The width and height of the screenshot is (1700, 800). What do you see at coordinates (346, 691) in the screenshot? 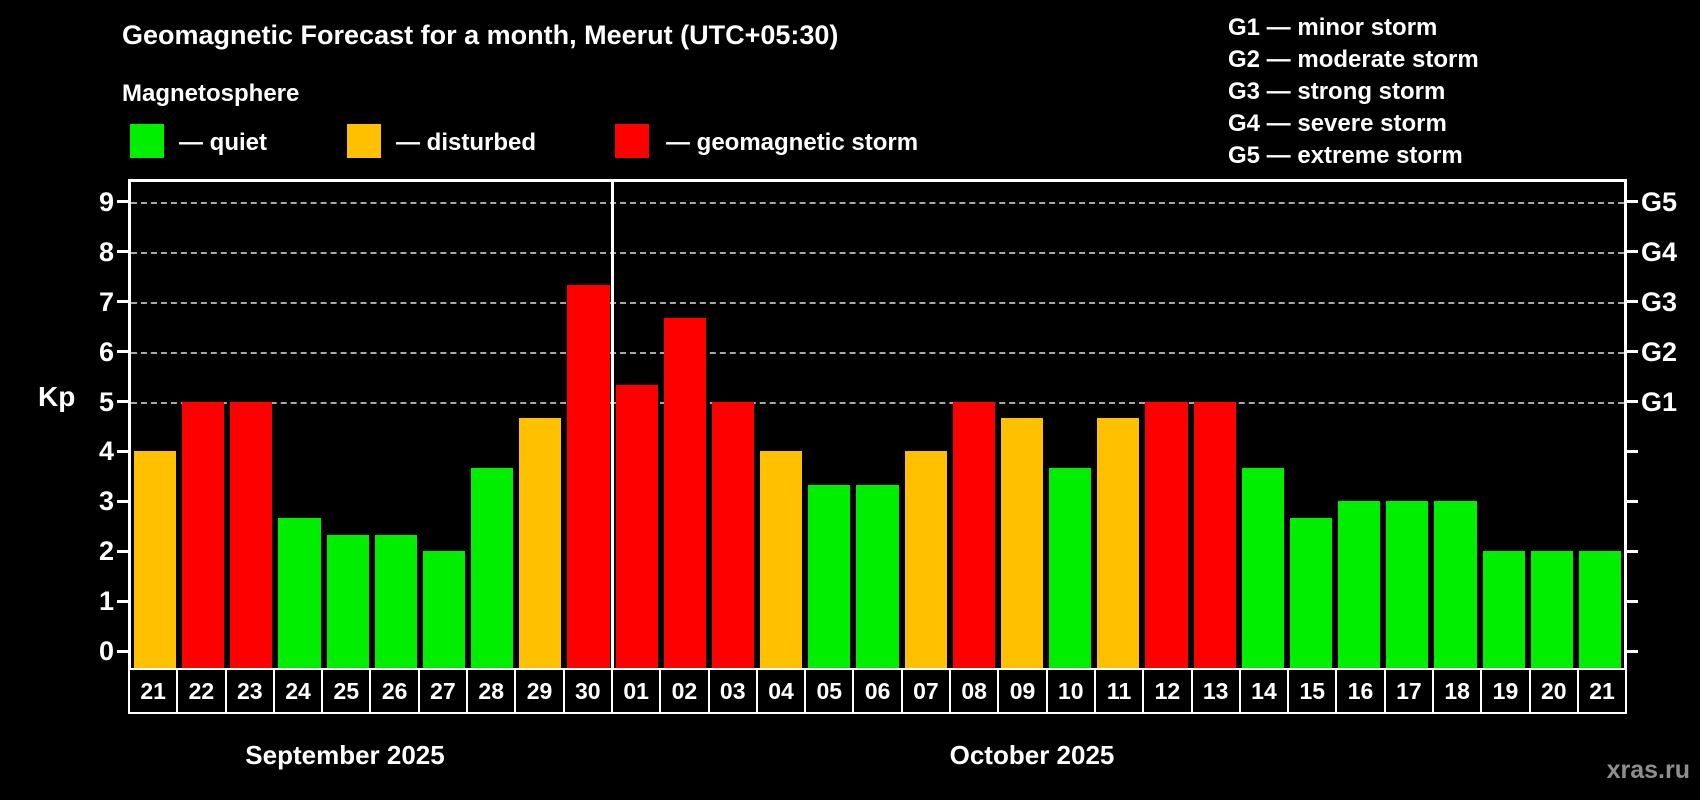
I see `day-label-25: 25` at bounding box center [346, 691].